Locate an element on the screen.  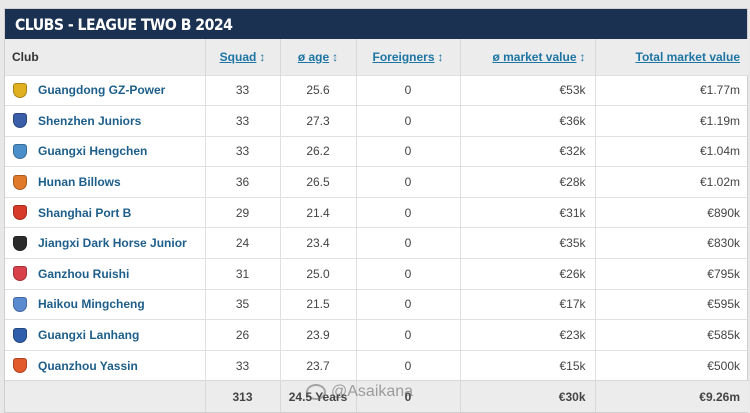
table-row: Shenzhen Juniors 33 27.3 0 €36k €1.19m is located at coordinates (377, 121).